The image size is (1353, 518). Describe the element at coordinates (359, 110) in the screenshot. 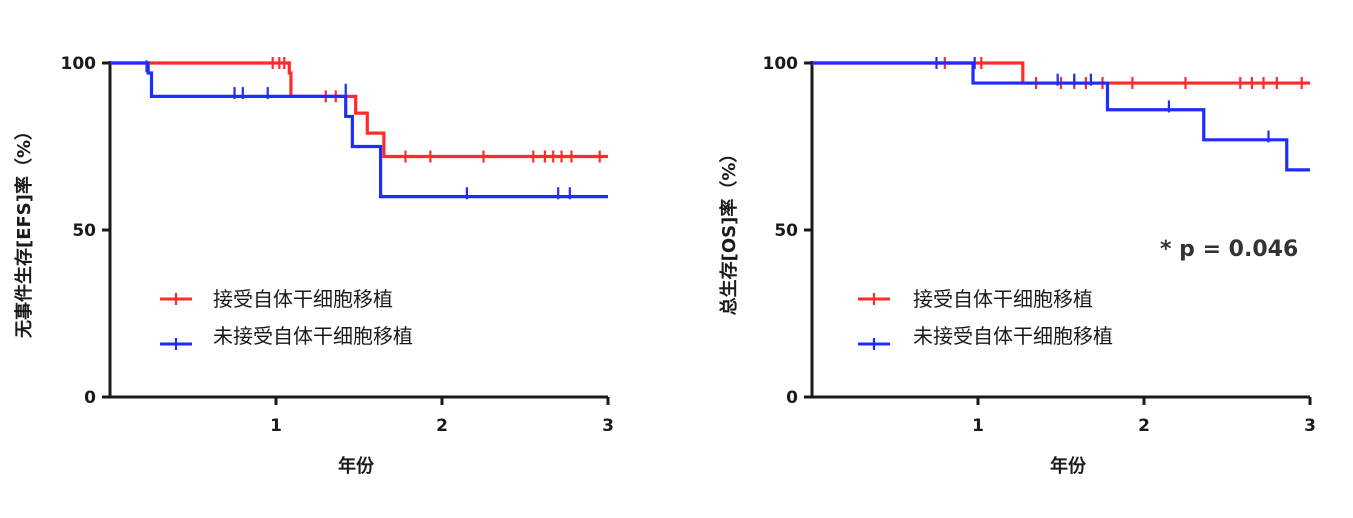

I see `efs-series-0-line` at that location.